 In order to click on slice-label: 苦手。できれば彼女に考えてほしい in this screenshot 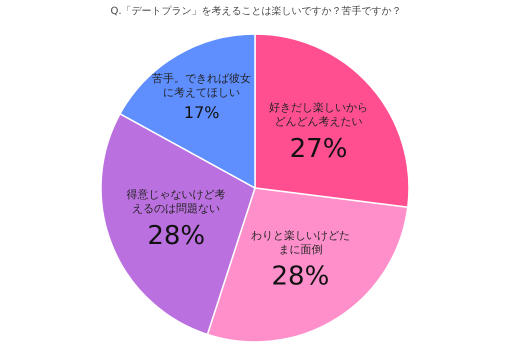, I will do `click(201, 86)`.